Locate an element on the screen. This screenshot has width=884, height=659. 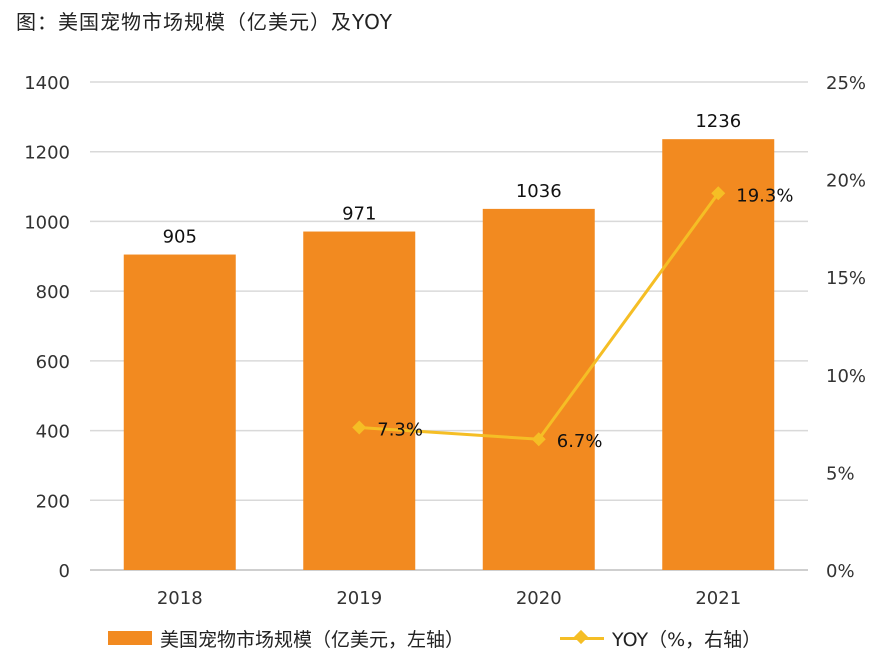
y-left-tick-label: 400 is located at coordinates (53, 432).